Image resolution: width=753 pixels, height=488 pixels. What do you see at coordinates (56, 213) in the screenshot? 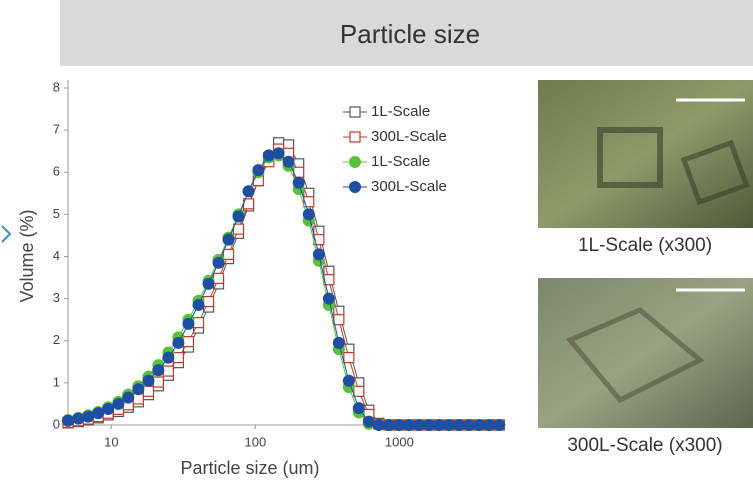
I see `y-tick-label: 5` at bounding box center [56, 213].